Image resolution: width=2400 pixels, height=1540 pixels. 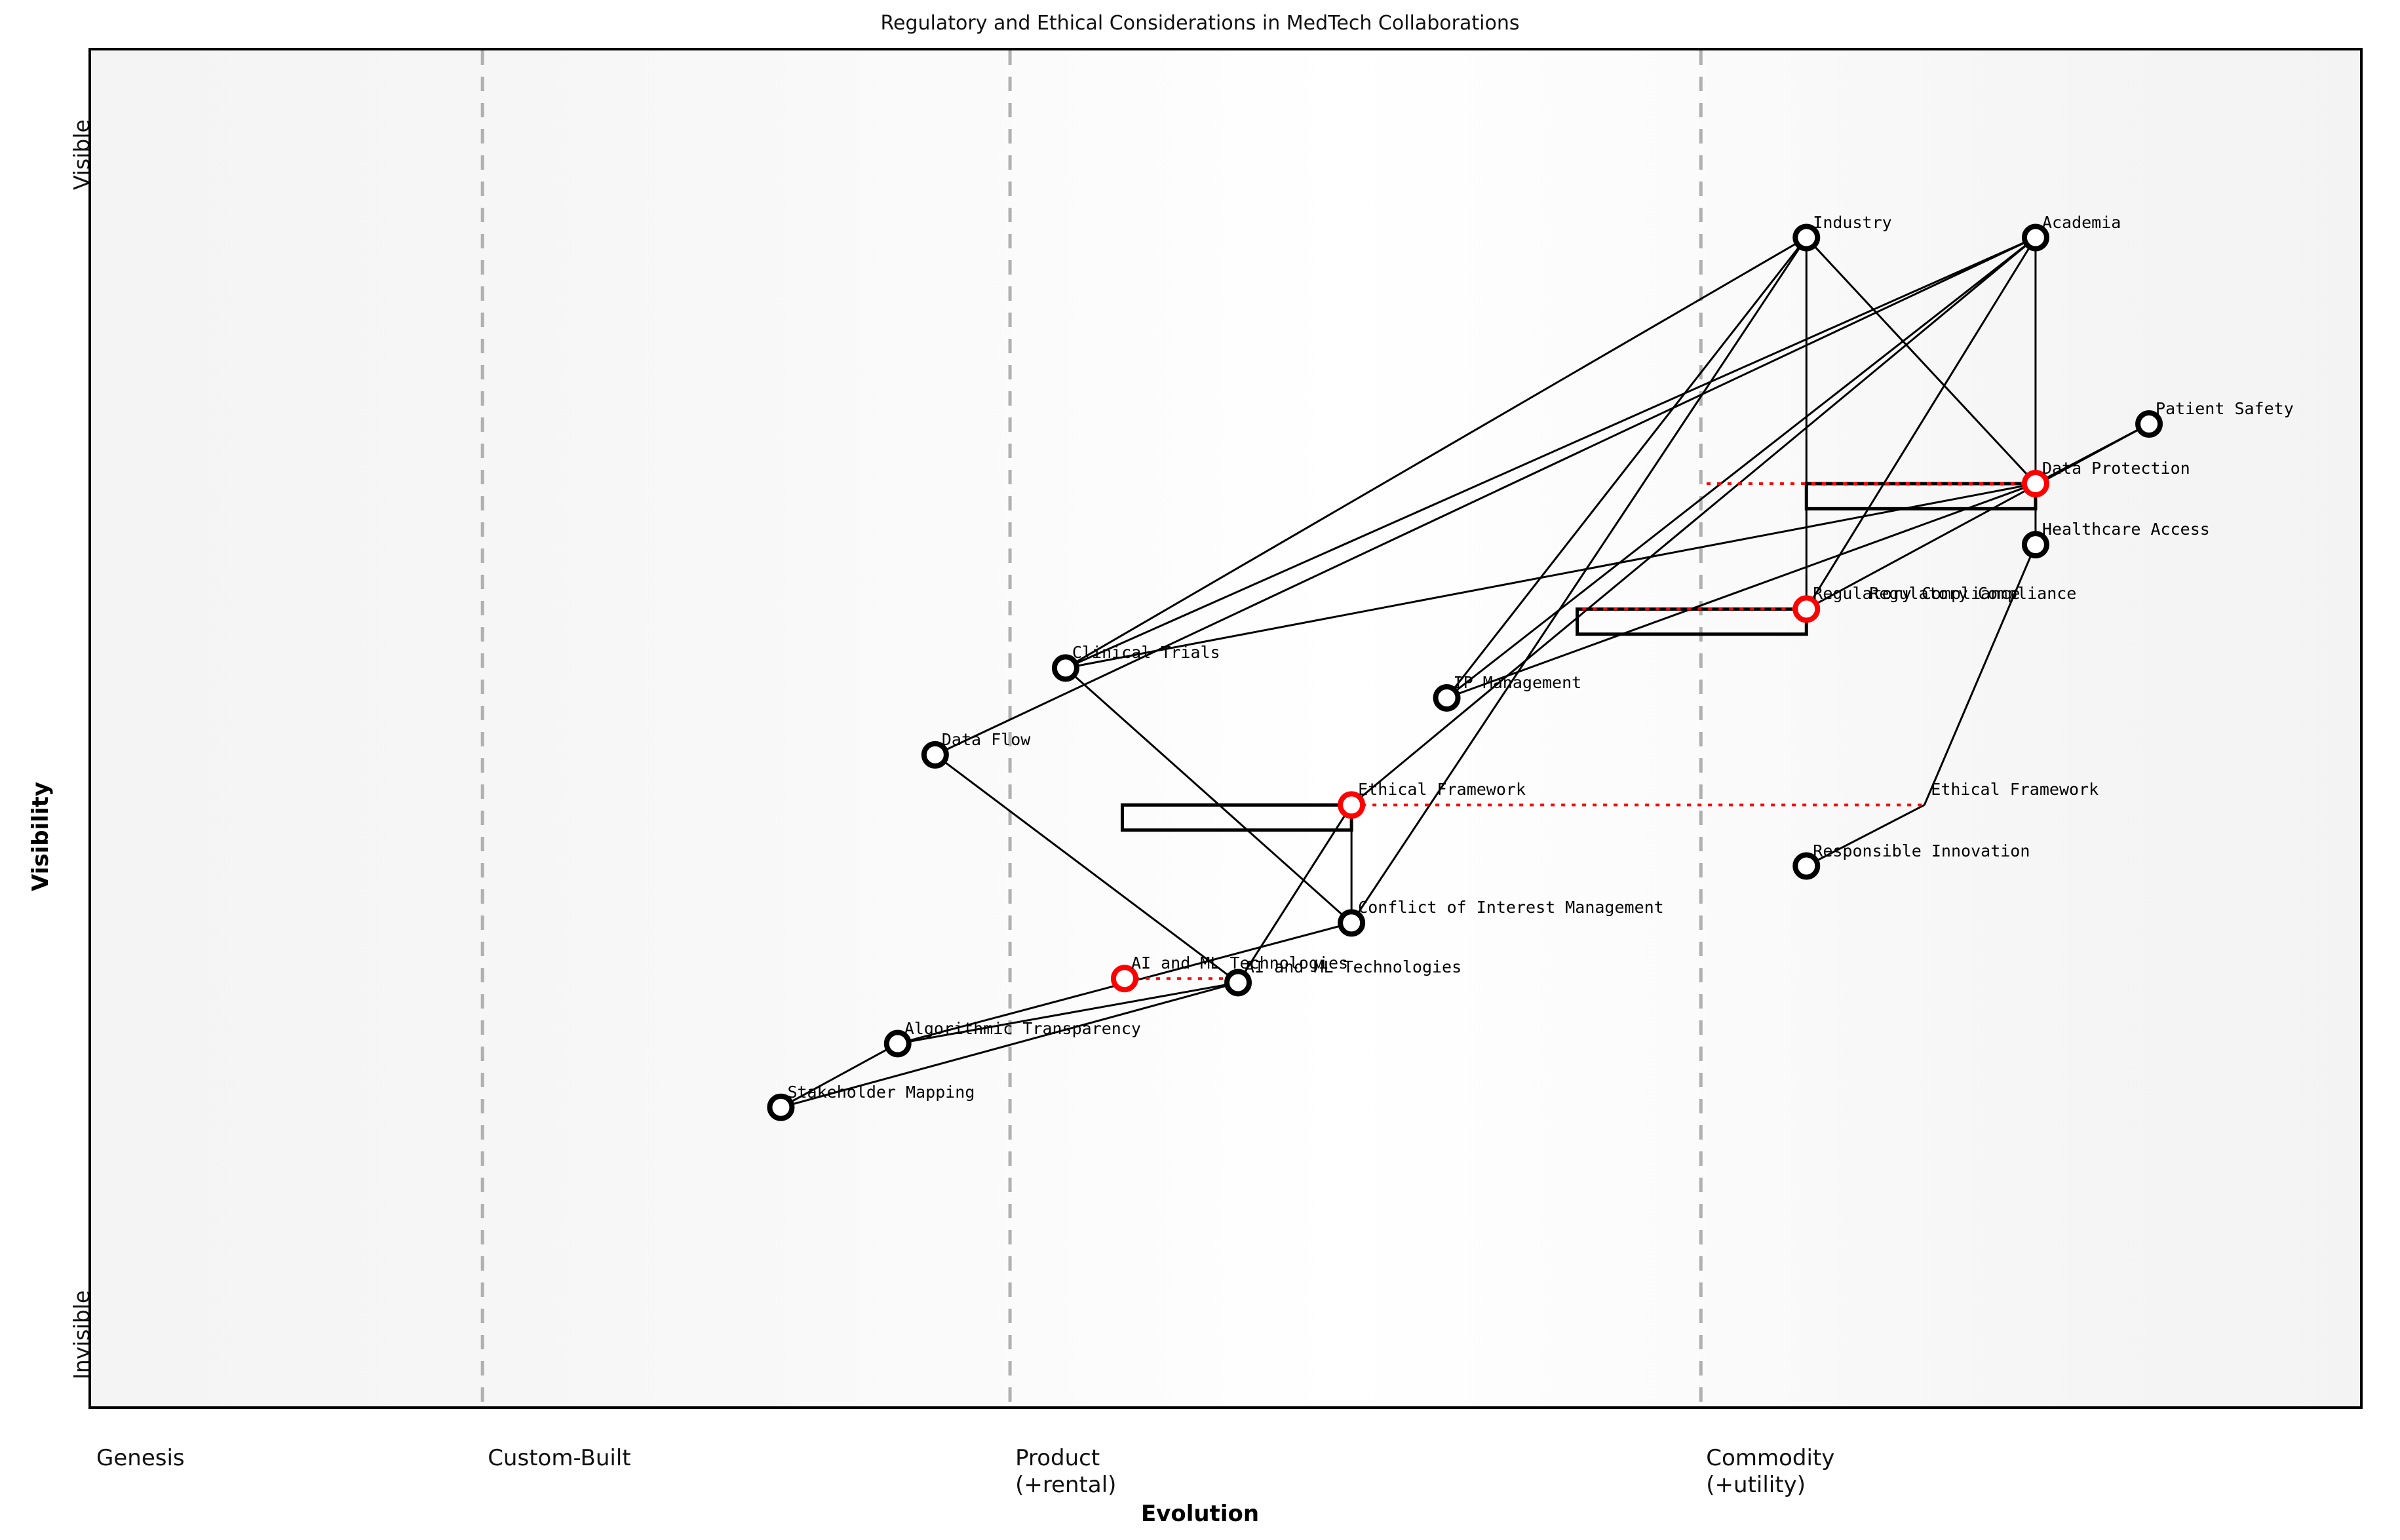 I want to click on node-label: Responsible Innovation, so click(x=1921, y=850).